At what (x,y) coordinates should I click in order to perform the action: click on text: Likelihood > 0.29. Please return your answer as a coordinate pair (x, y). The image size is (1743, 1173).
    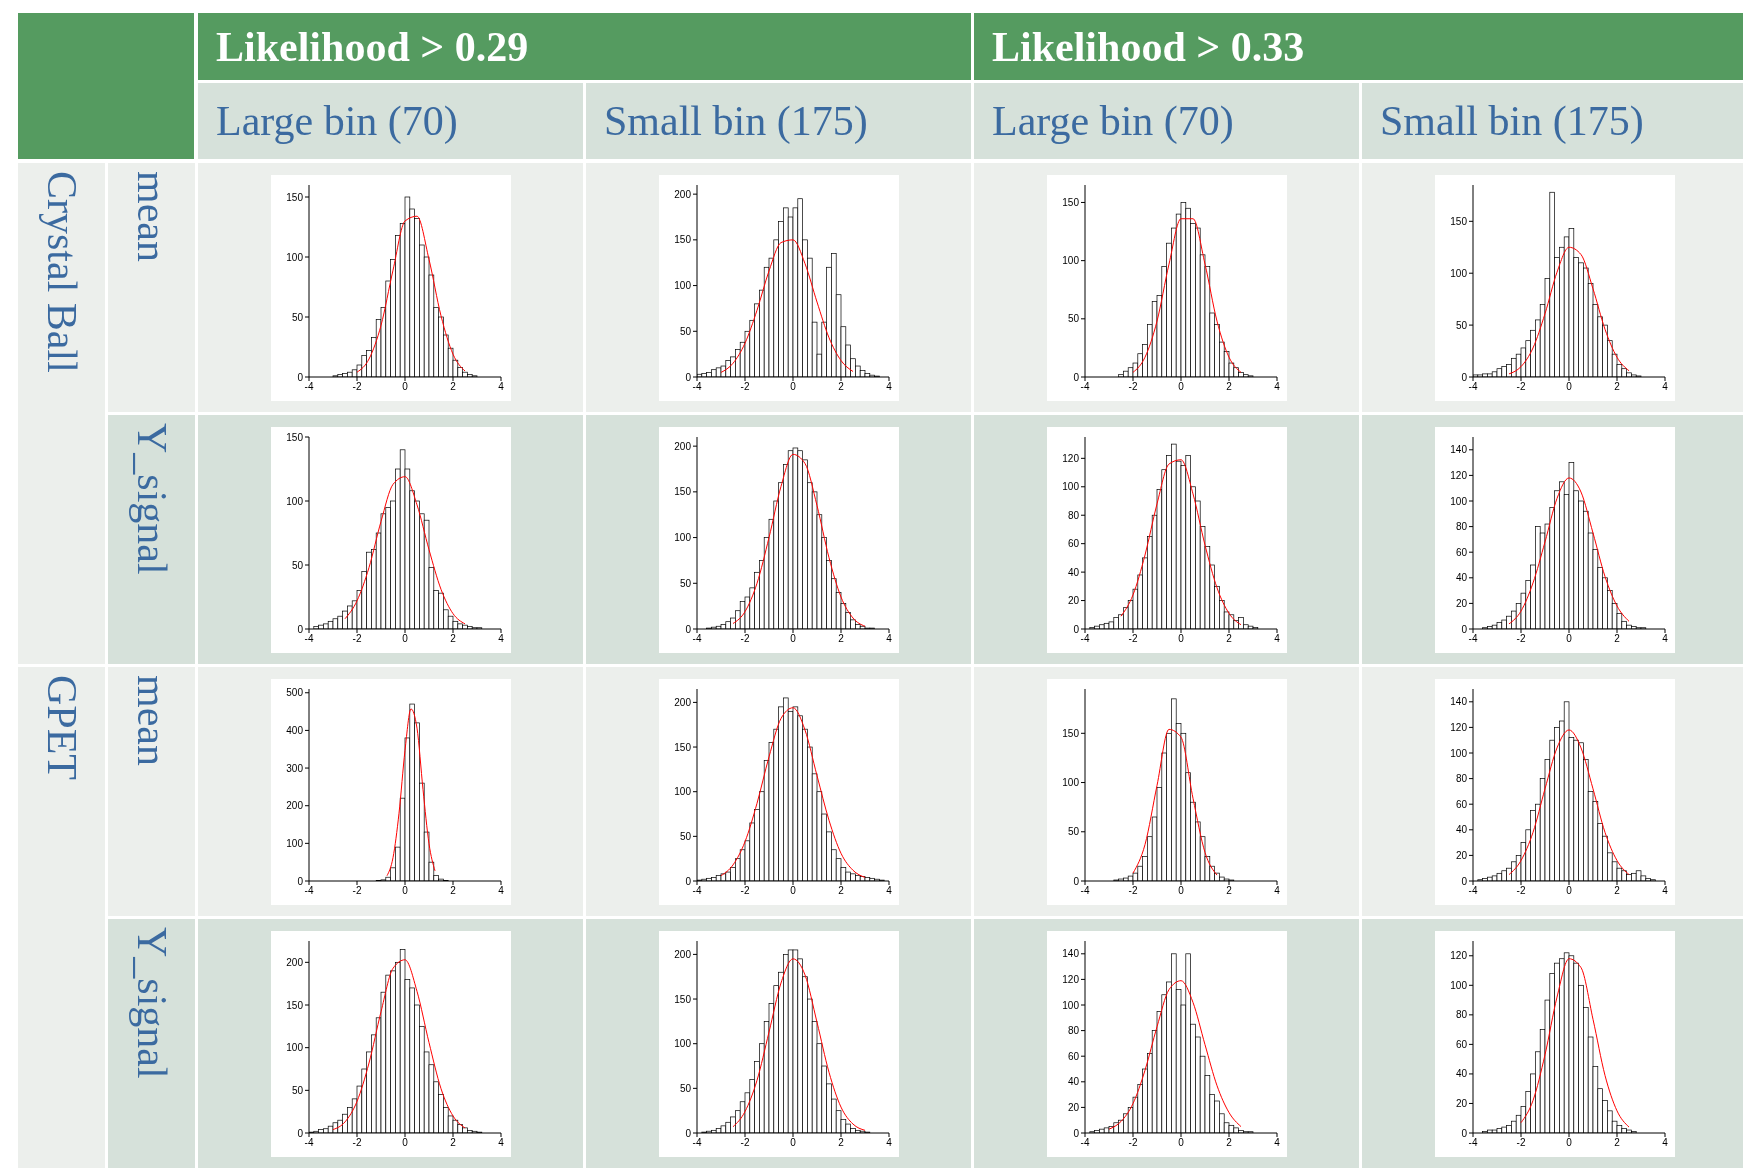
    Looking at the image, I should click on (584, 46).